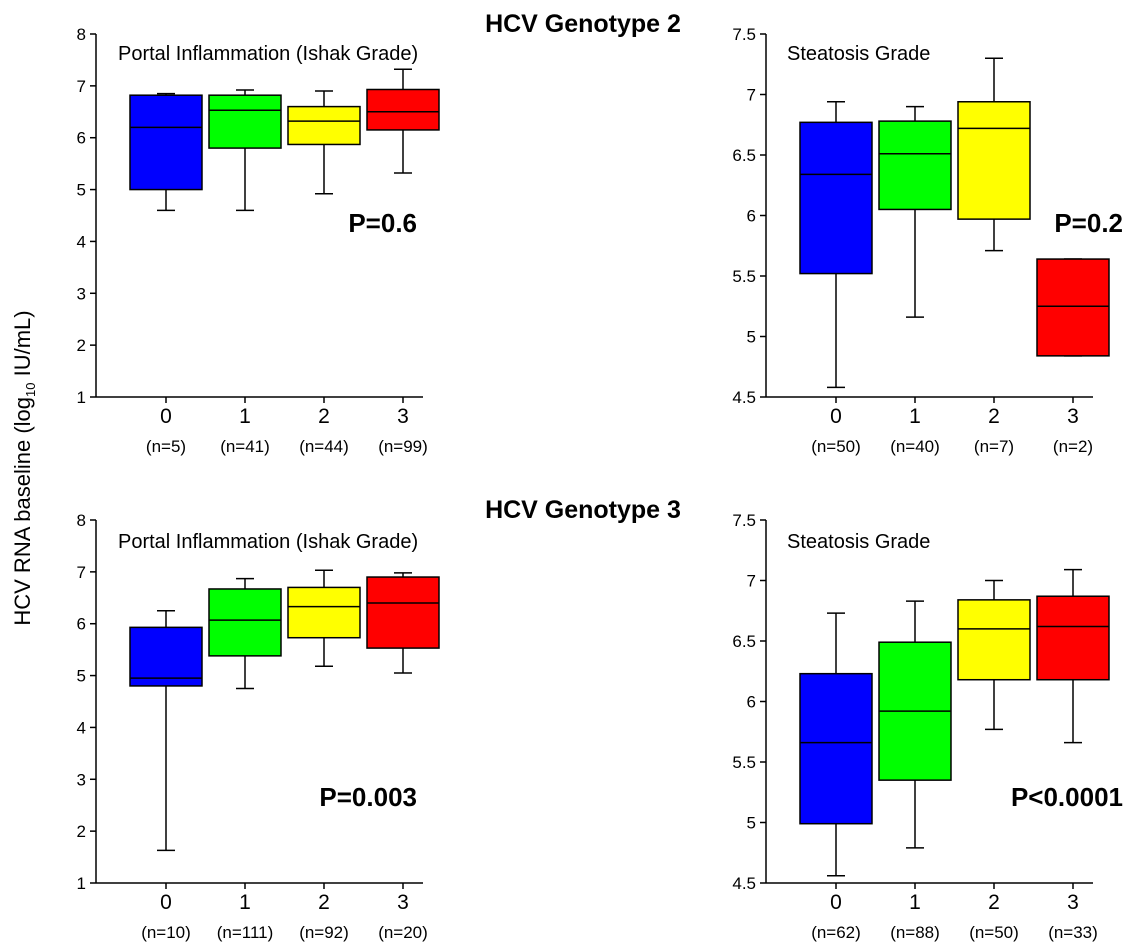 The image size is (1132, 950). Describe the element at coordinates (994, 446) in the screenshot. I see `sample-size-label: (n=7)` at that location.